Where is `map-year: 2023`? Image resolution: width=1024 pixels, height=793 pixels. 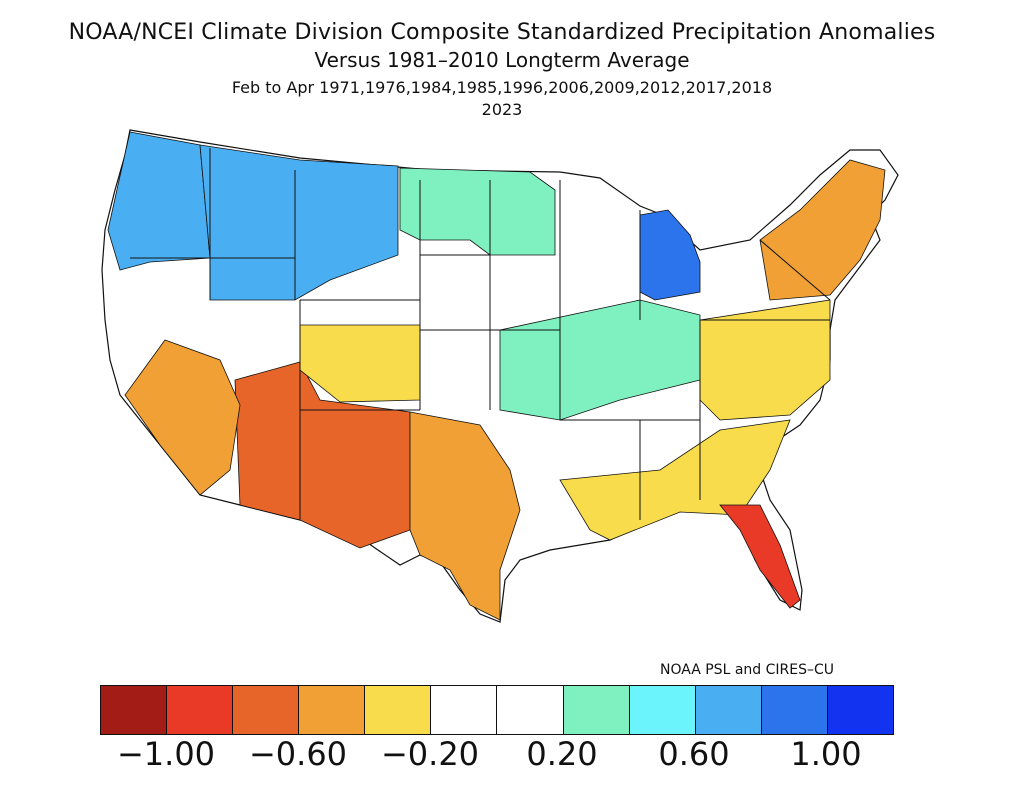 map-year: 2023 is located at coordinates (502, 109).